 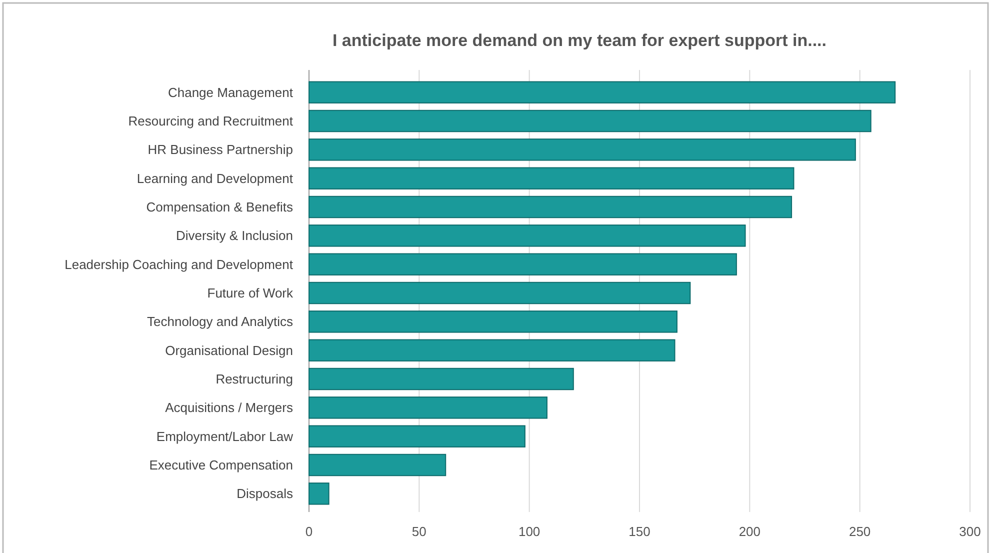 I want to click on y-tick-label: Technology and Analytics, so click(x=220, y=322).